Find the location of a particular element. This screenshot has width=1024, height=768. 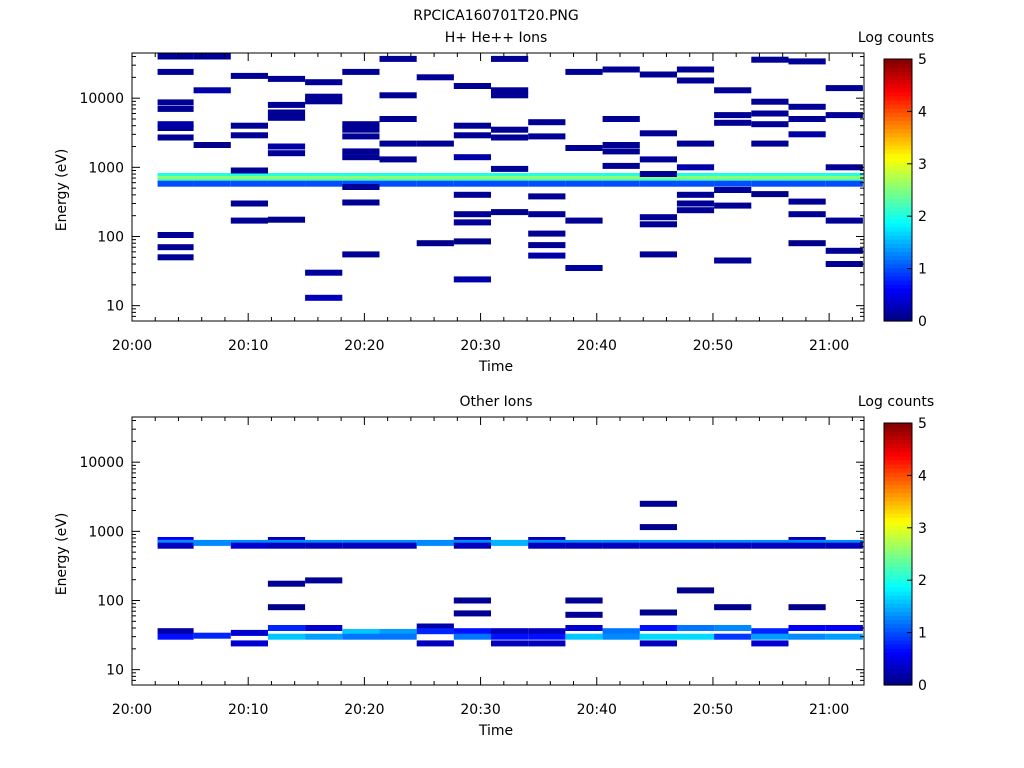

colorbar-frame is located at coordinates (898, 554).